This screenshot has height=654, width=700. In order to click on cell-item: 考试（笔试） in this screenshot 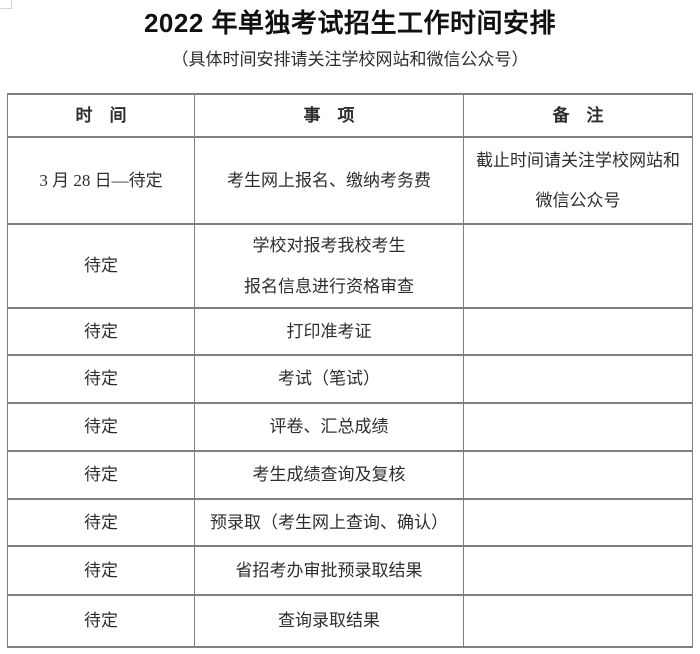, I will do `click(329, 379)`.